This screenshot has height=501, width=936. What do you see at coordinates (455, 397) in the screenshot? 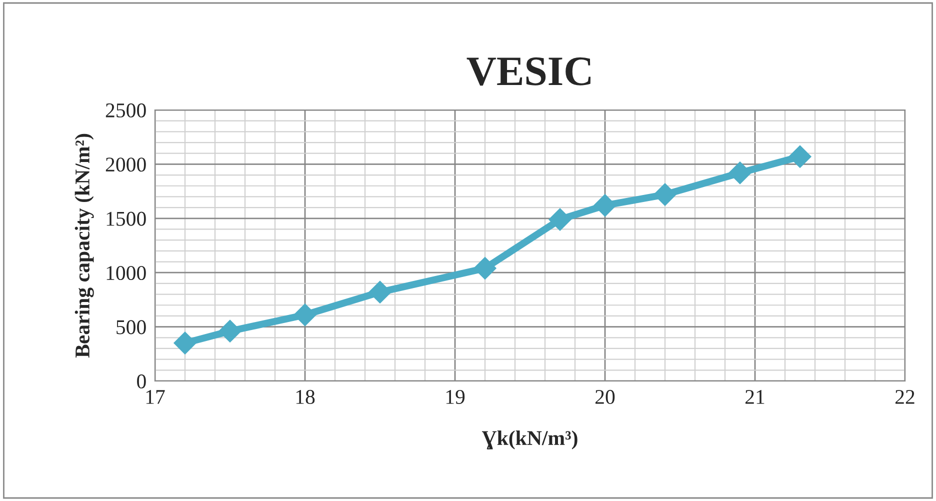
I see `x-tick-label: 19` at bounding box center [455, 397].